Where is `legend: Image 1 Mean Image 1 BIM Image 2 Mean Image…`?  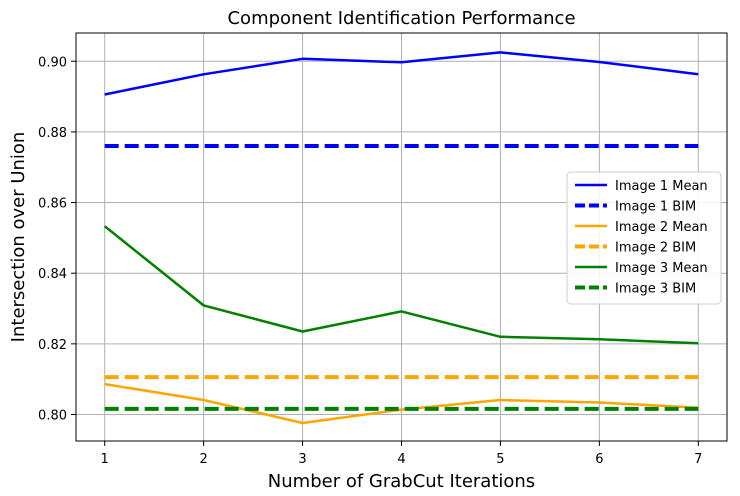
legend: Image 1 Mean Image 1 BIM Image 2 Mean Image… is located at coordinates (644, 238).